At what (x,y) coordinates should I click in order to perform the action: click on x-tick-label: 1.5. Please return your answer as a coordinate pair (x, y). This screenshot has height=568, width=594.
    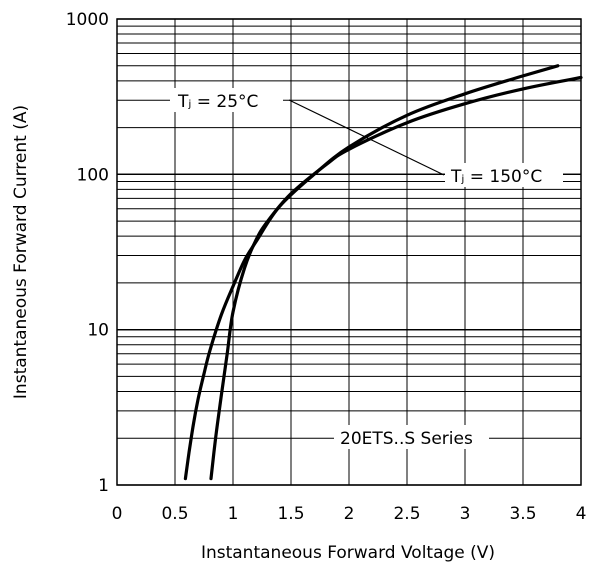
    Looking at the image, I should click on (290, 514).